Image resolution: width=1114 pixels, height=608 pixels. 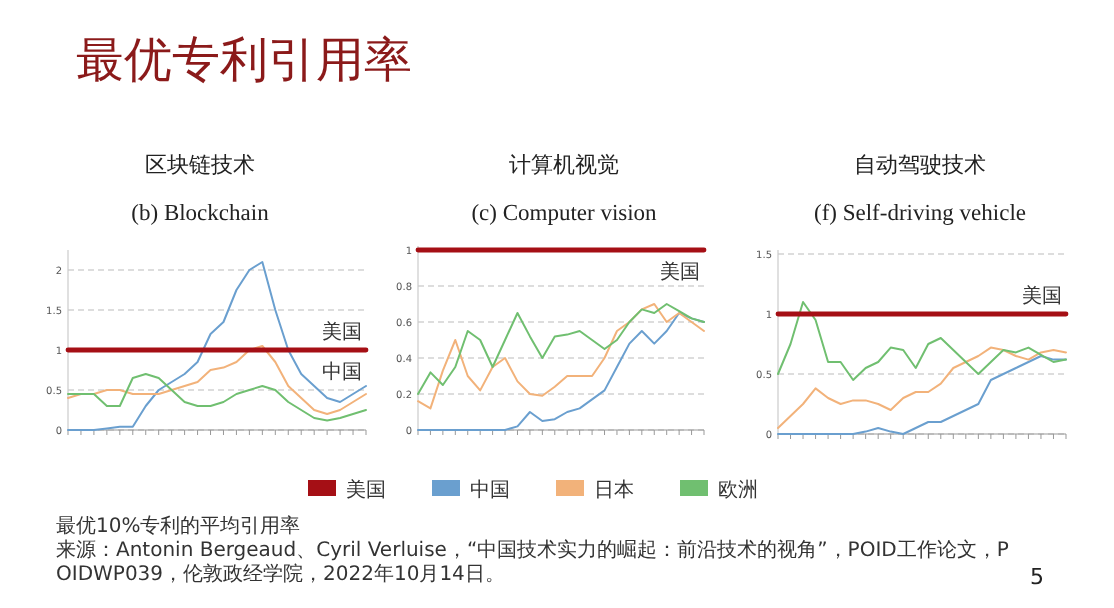 What do you see at coordinates (490, 490) in the screenshot?
I see `legend-label: 中国` at bounding box center [490, 490].